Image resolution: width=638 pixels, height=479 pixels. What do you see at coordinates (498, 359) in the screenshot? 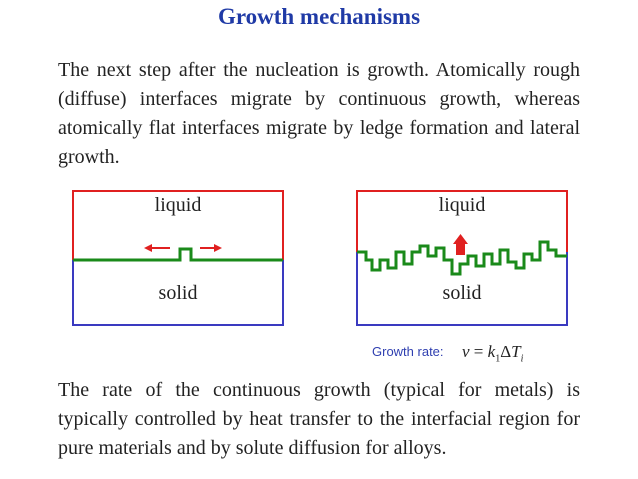
I see `formula-k-subscript: 1` at bounding box center [498, 359].